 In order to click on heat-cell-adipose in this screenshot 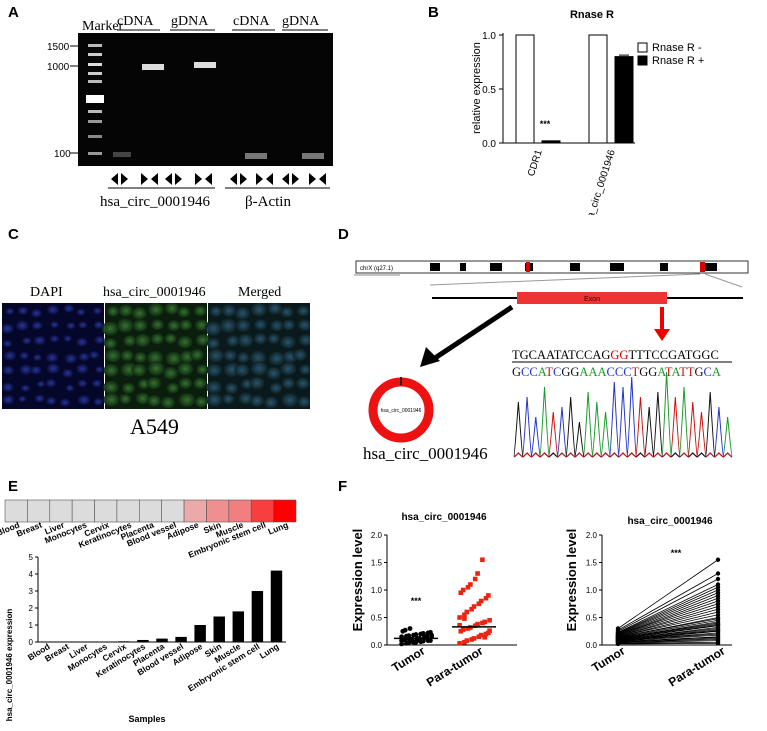, I will do `click(195, 511)`.